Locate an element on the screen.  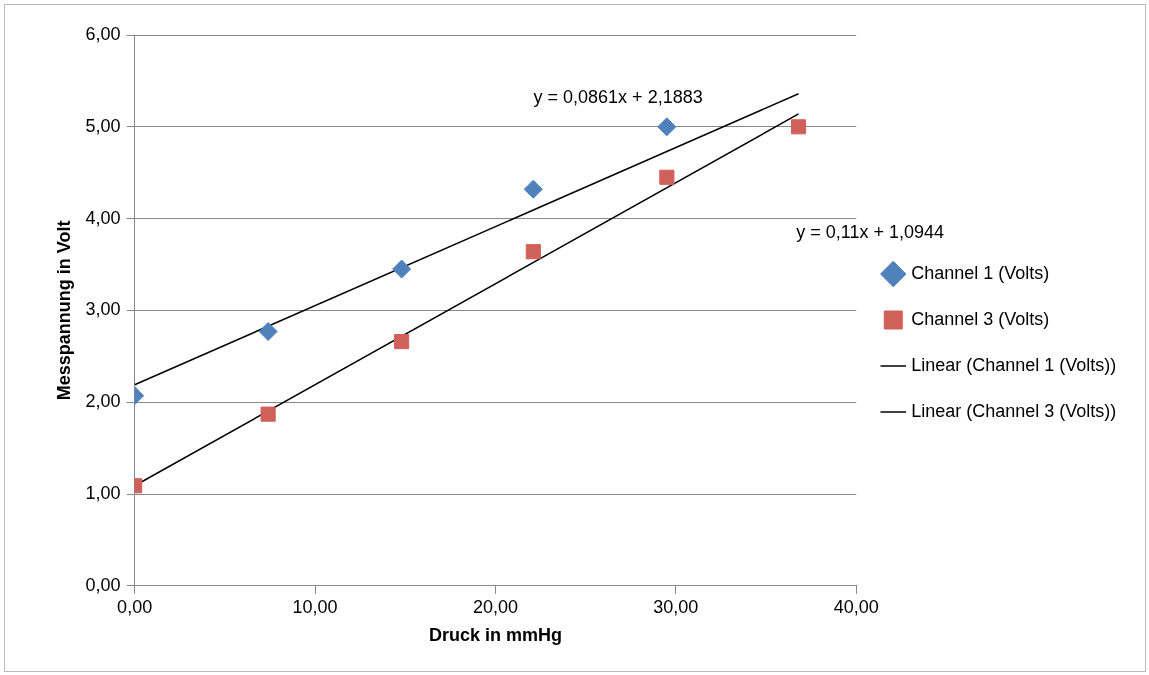
legend-label: Channel 3 (Volts) is located at coordinates (980, 318).